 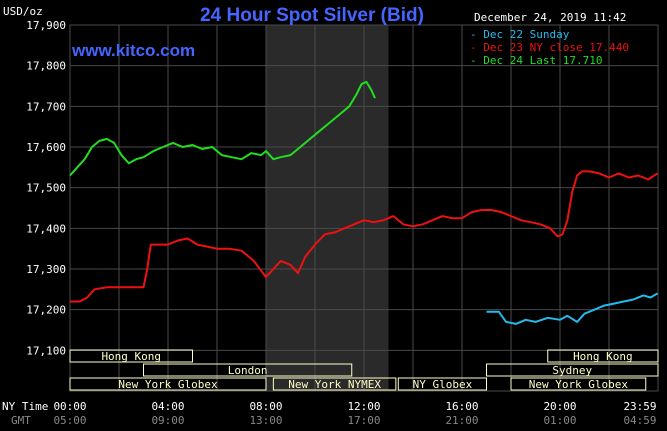 I want to click on legend-item-last: - Dec 24 Last 17.710, so click(x=536, y=60).